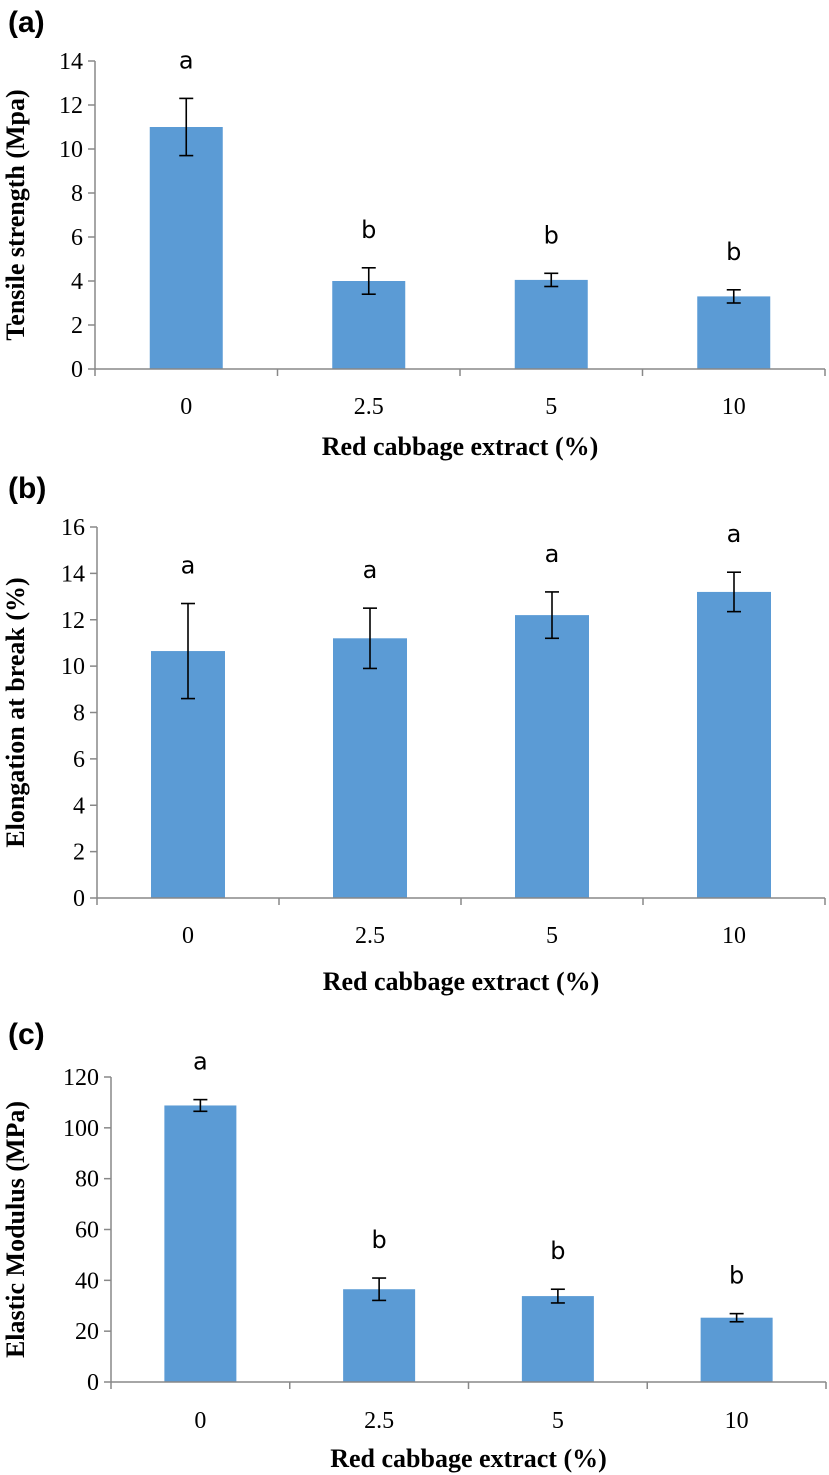 This screenshot has height=1475, width=829. What do you see at coordinates (87, 1281) in the screenshot?
I see `y-tick-label: 40` at bounding box center [87, 1281].